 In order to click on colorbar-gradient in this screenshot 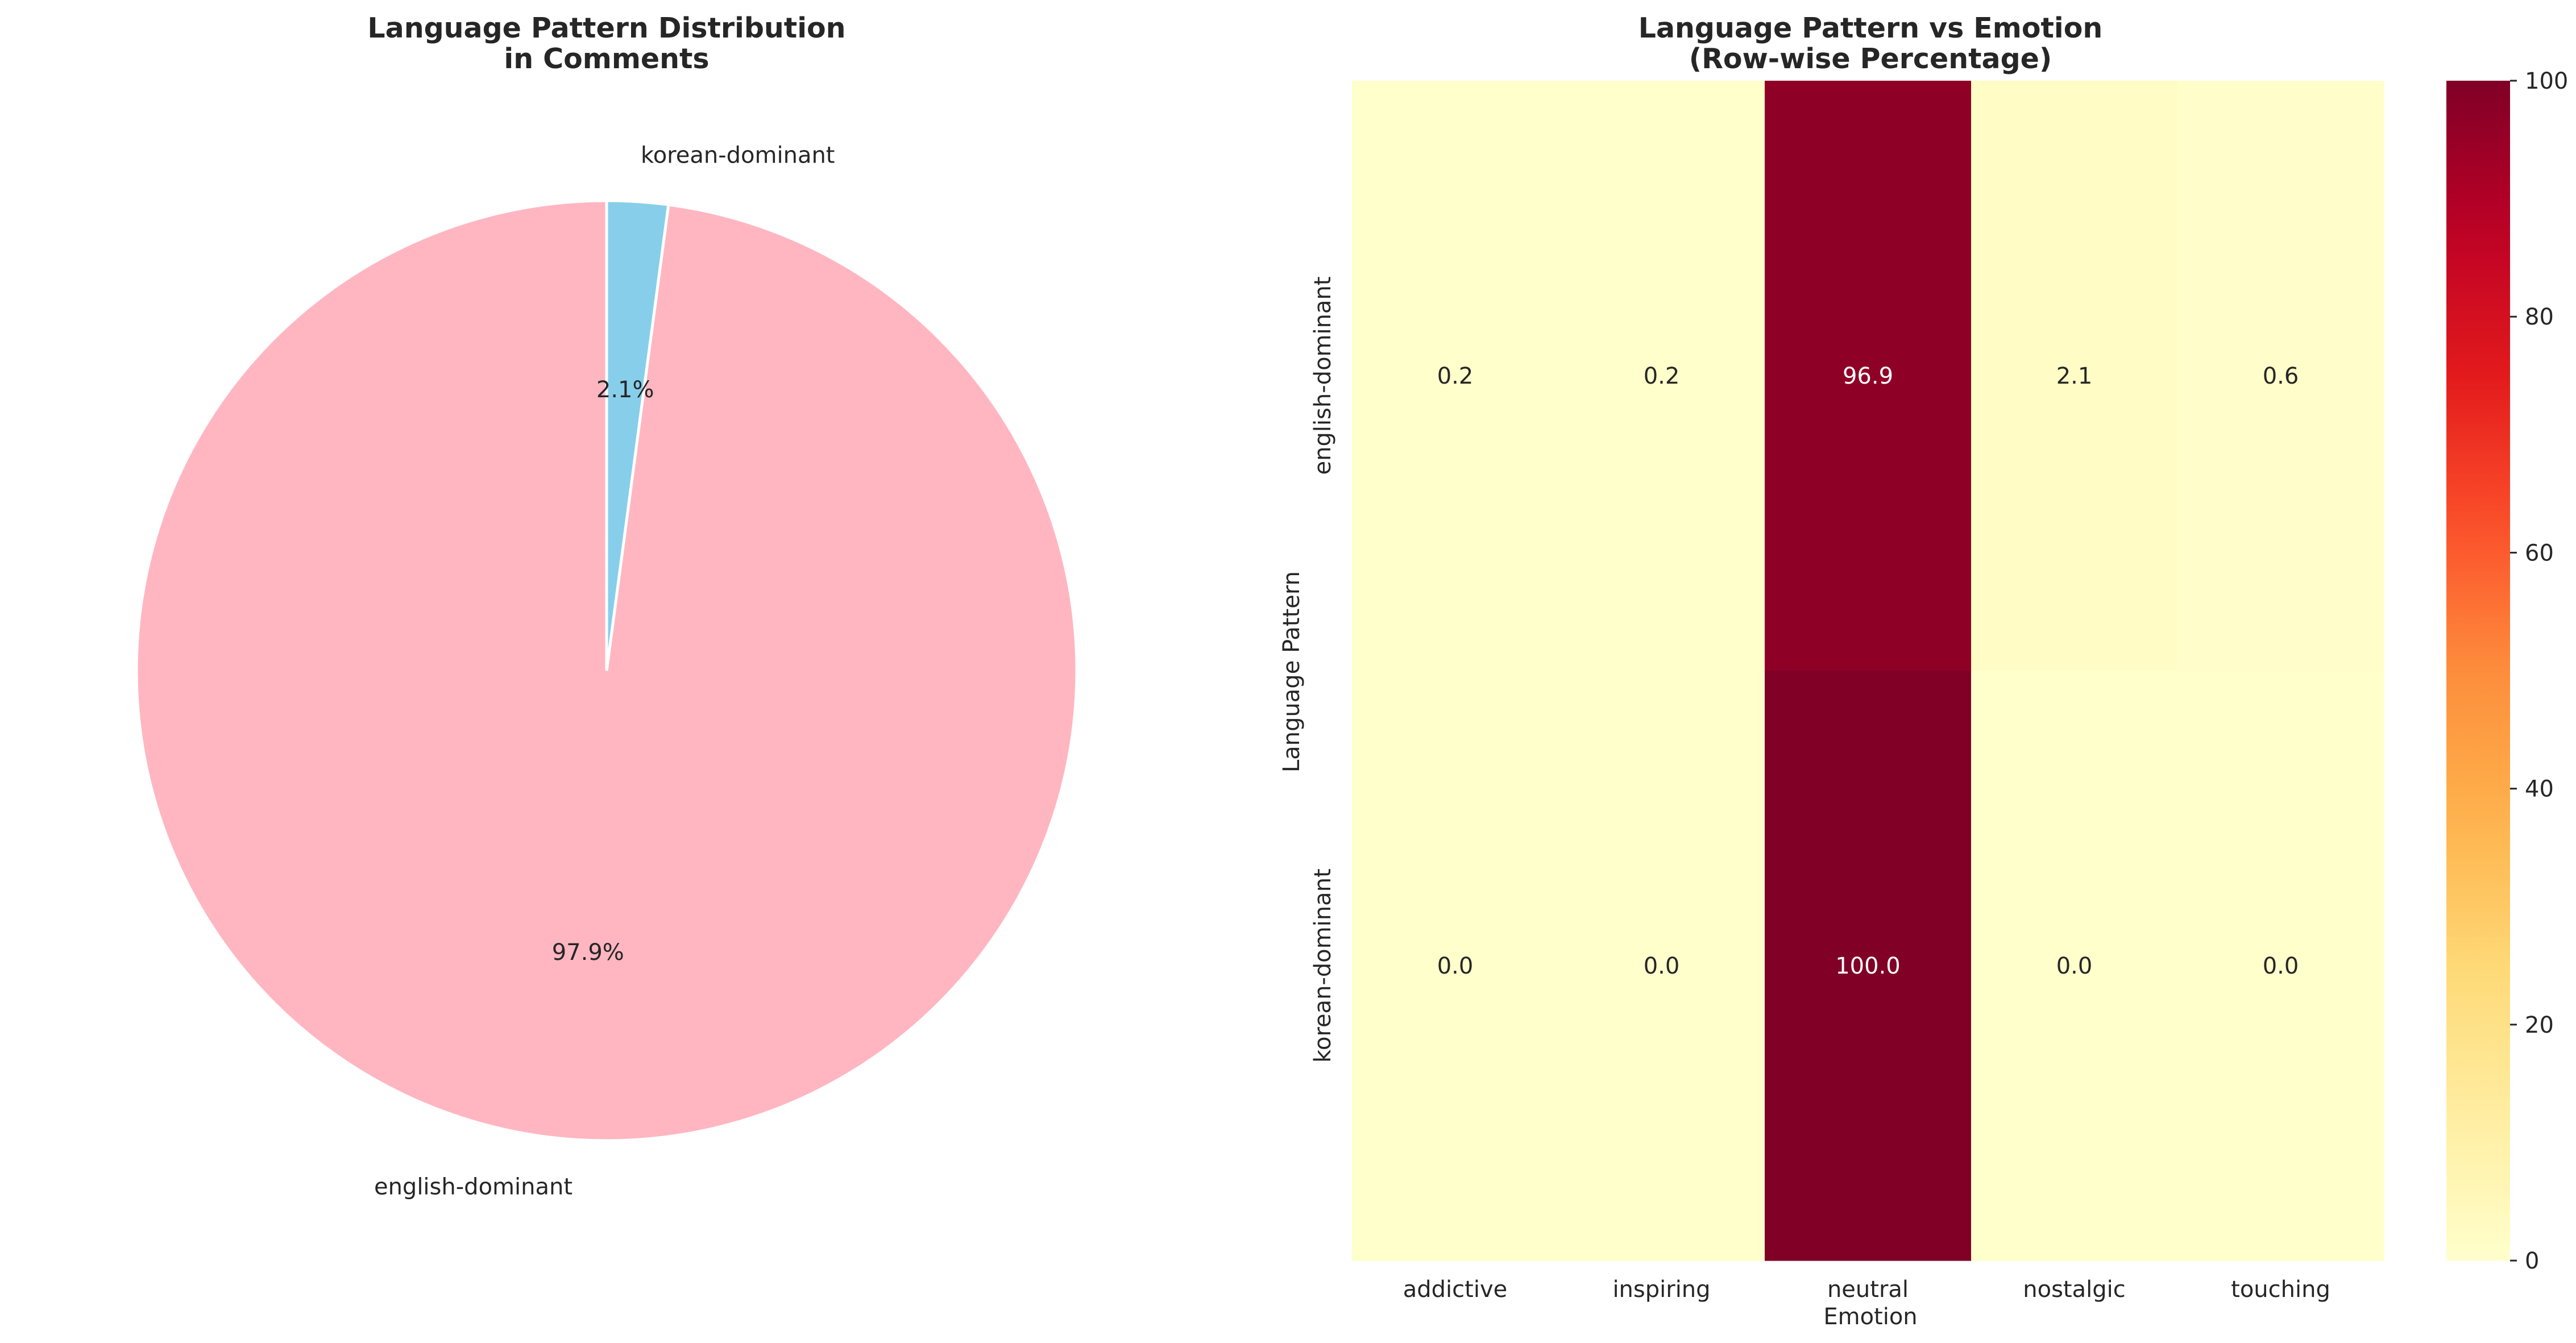, I will do `click(2478, 671)`.